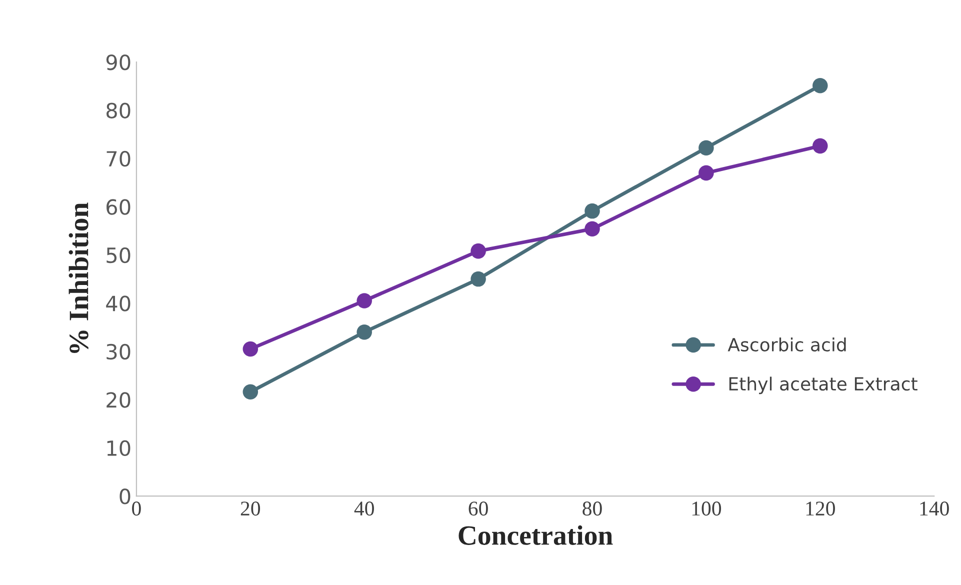  What do you see at coordinates (125, 496) in the screenshot?
I see `y-tick-label: 0` at bounding box center [125, 496].